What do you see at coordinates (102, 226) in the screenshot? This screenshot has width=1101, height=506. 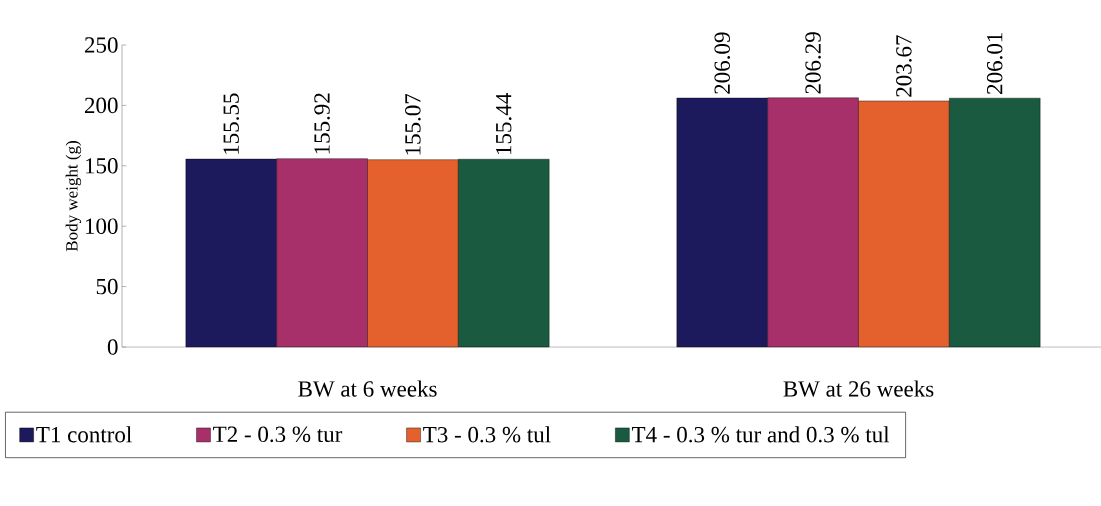 I see `y-tick-label: 100` at bounding box center [102, 226].